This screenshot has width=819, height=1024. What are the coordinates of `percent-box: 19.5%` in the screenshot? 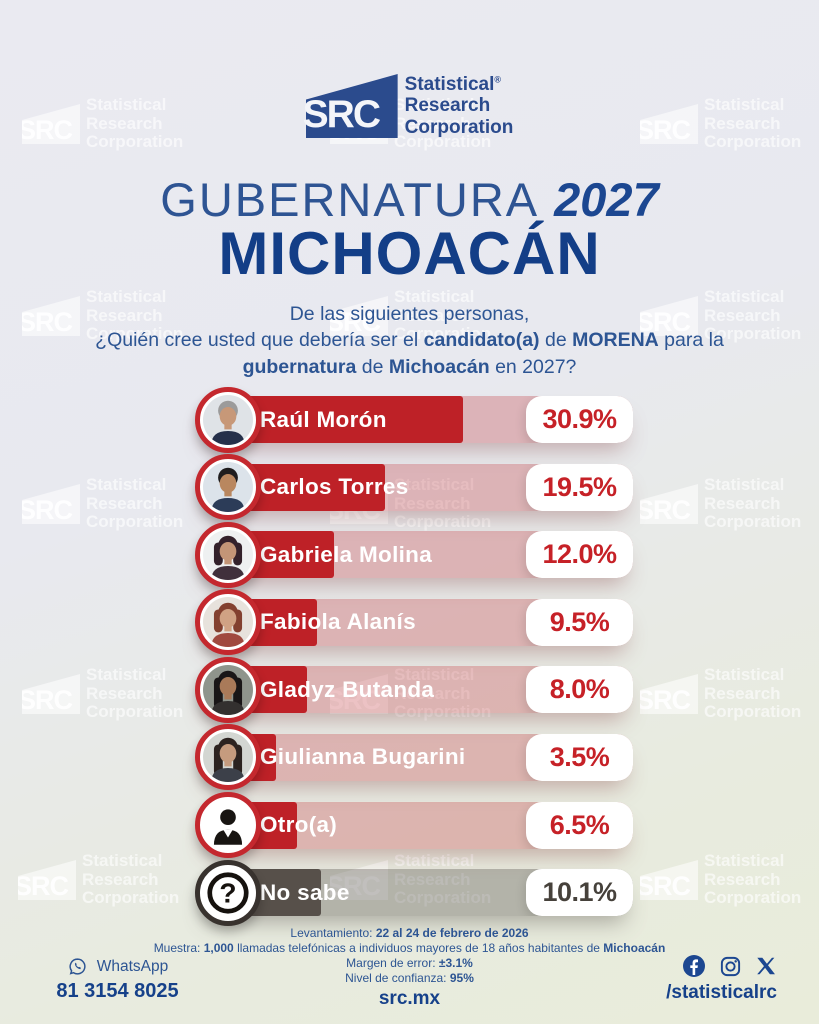 It's located at (579, 487).